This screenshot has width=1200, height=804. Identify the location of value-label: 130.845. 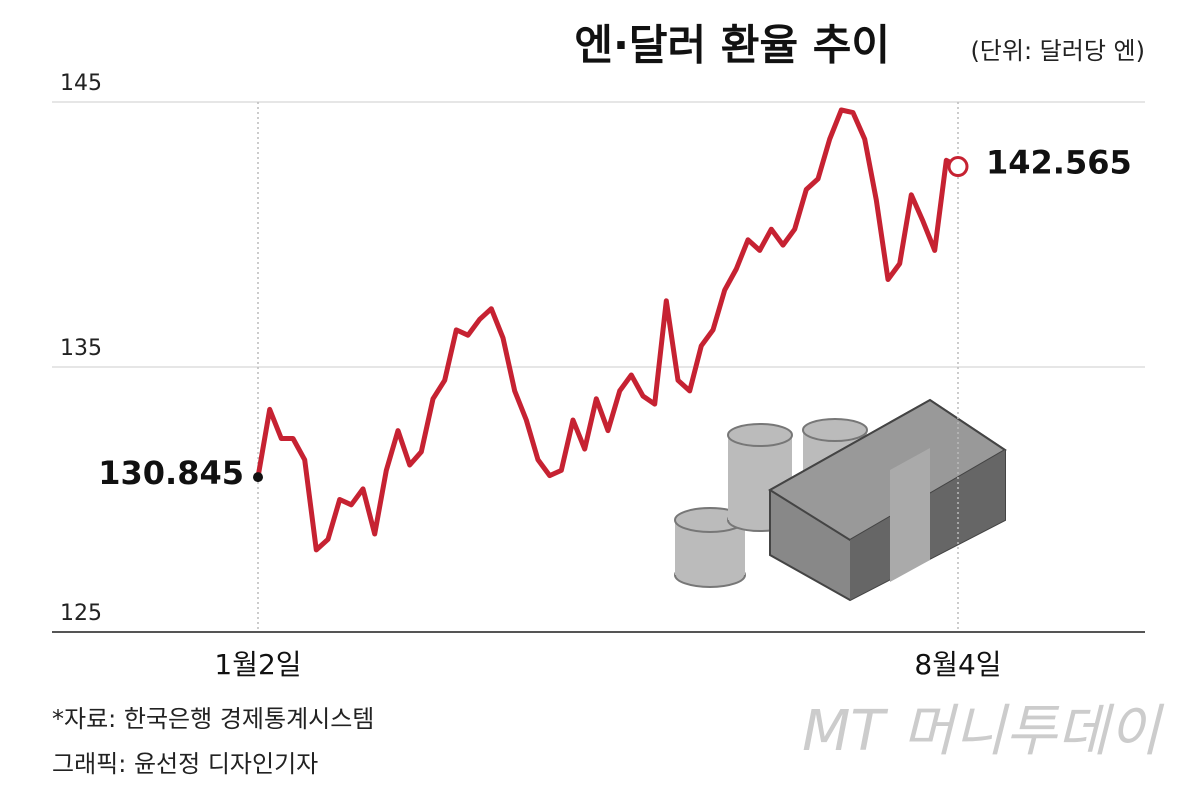
(171, 473).